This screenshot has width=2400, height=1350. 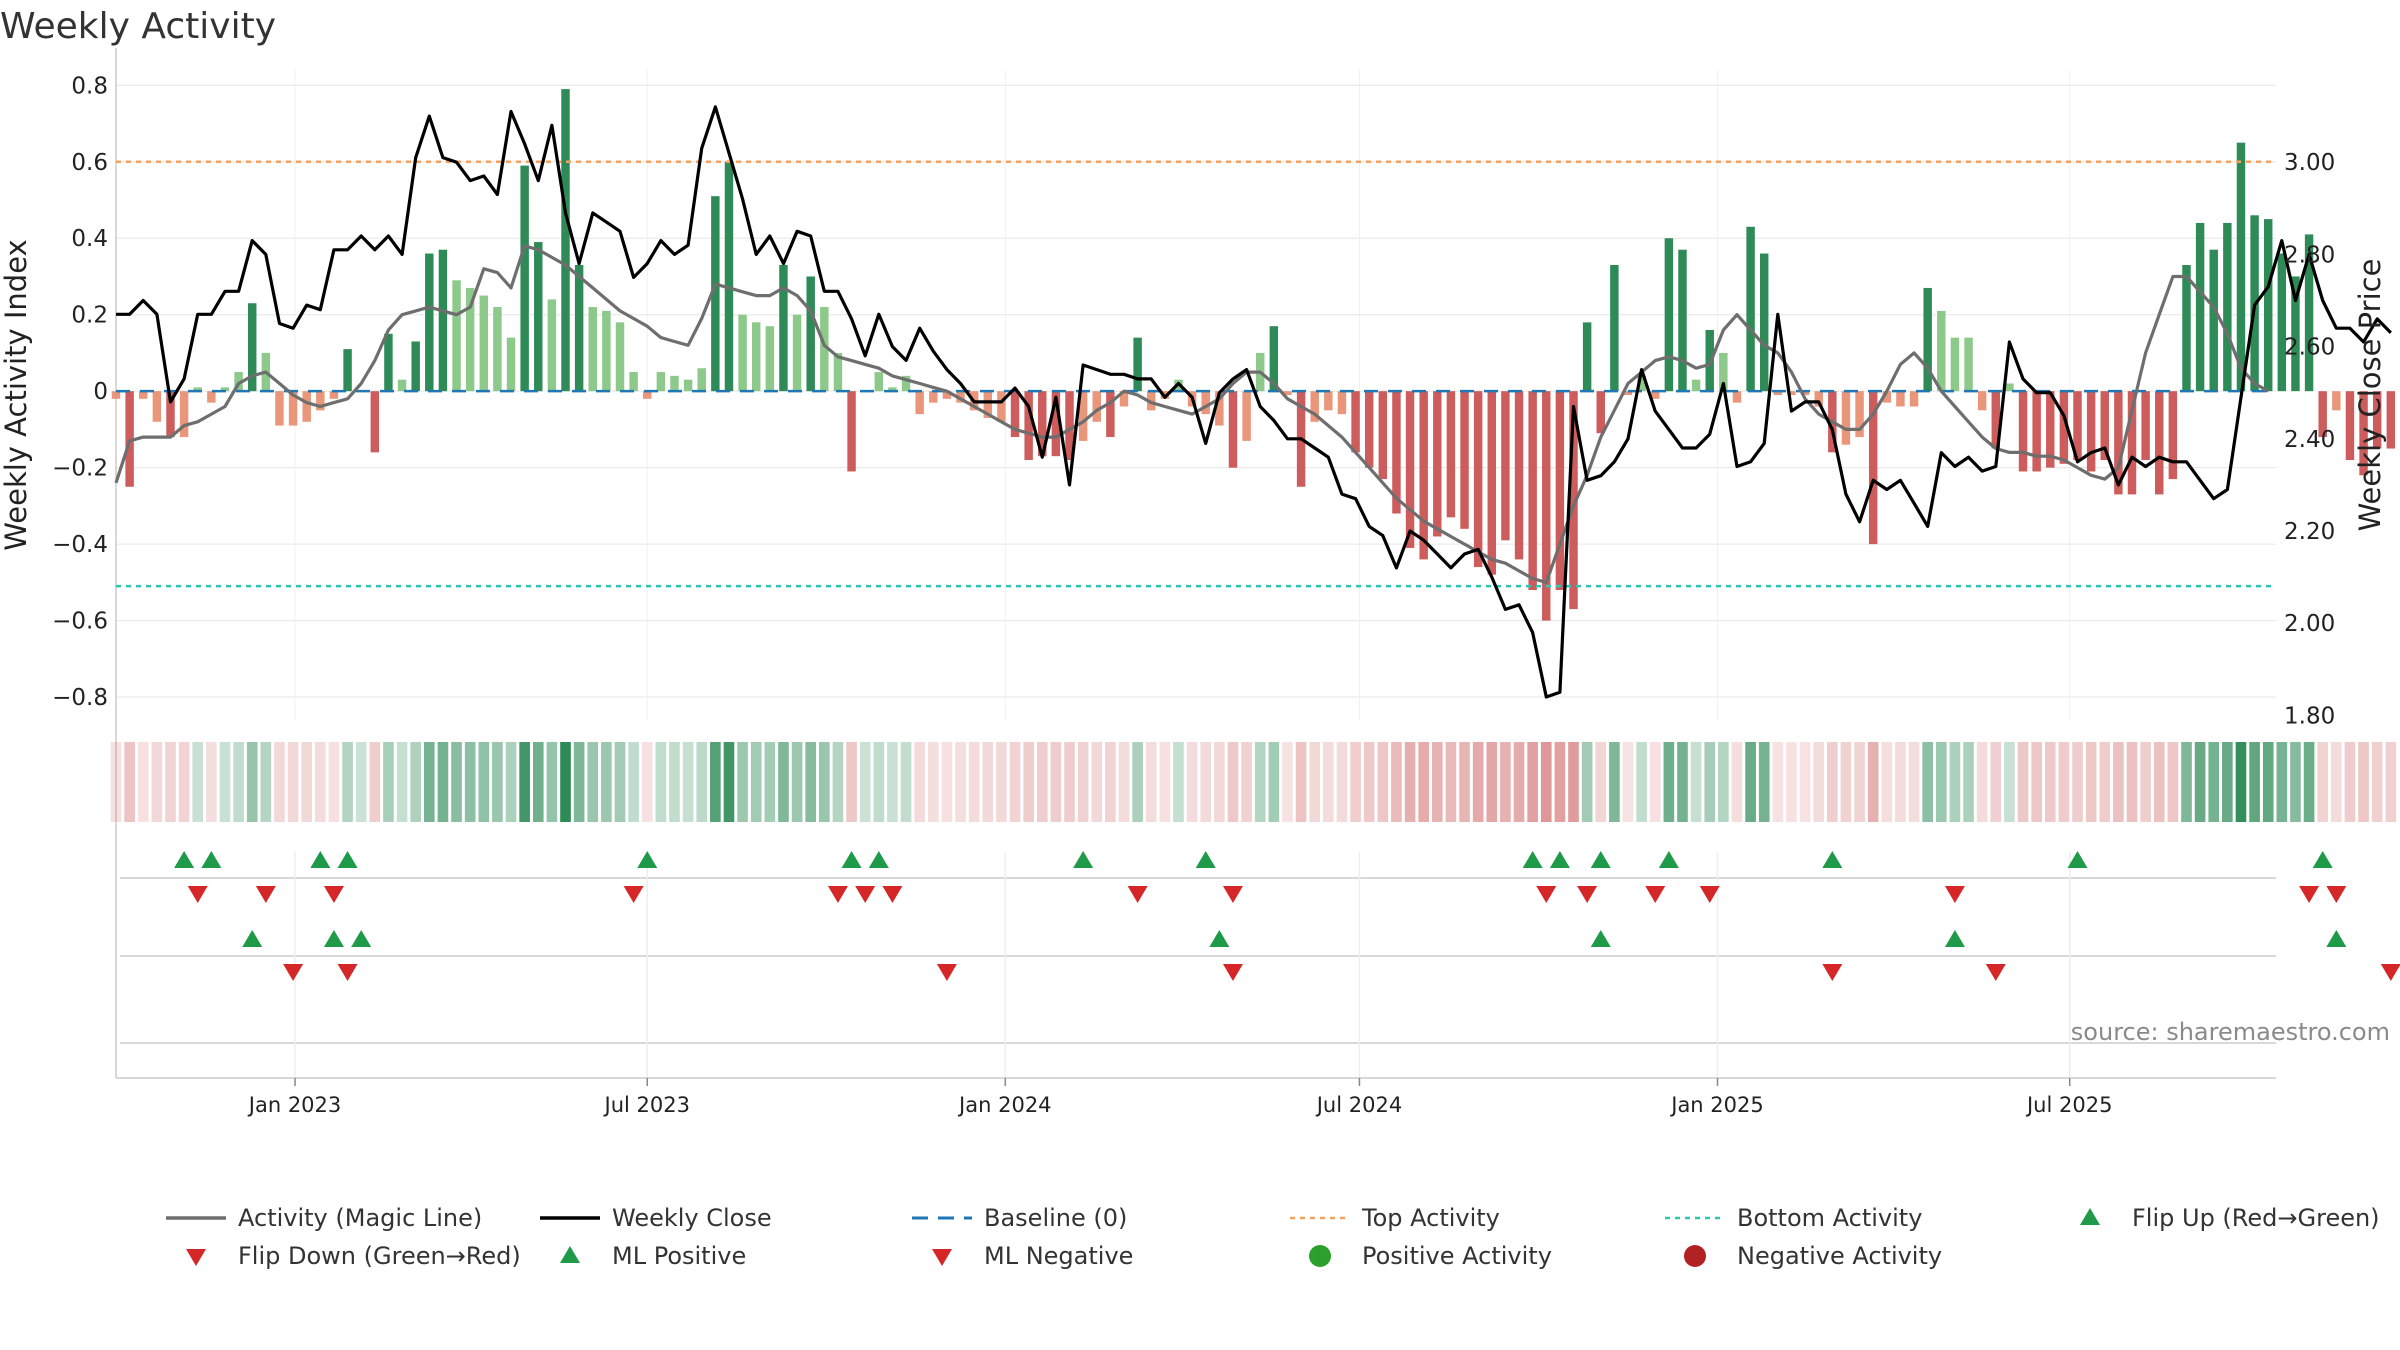 What do you see at coordinates (360, 1218) in the screenshot?
I see `legend-label: Activity (Magic Line)` at bounding box center [360, 1218].